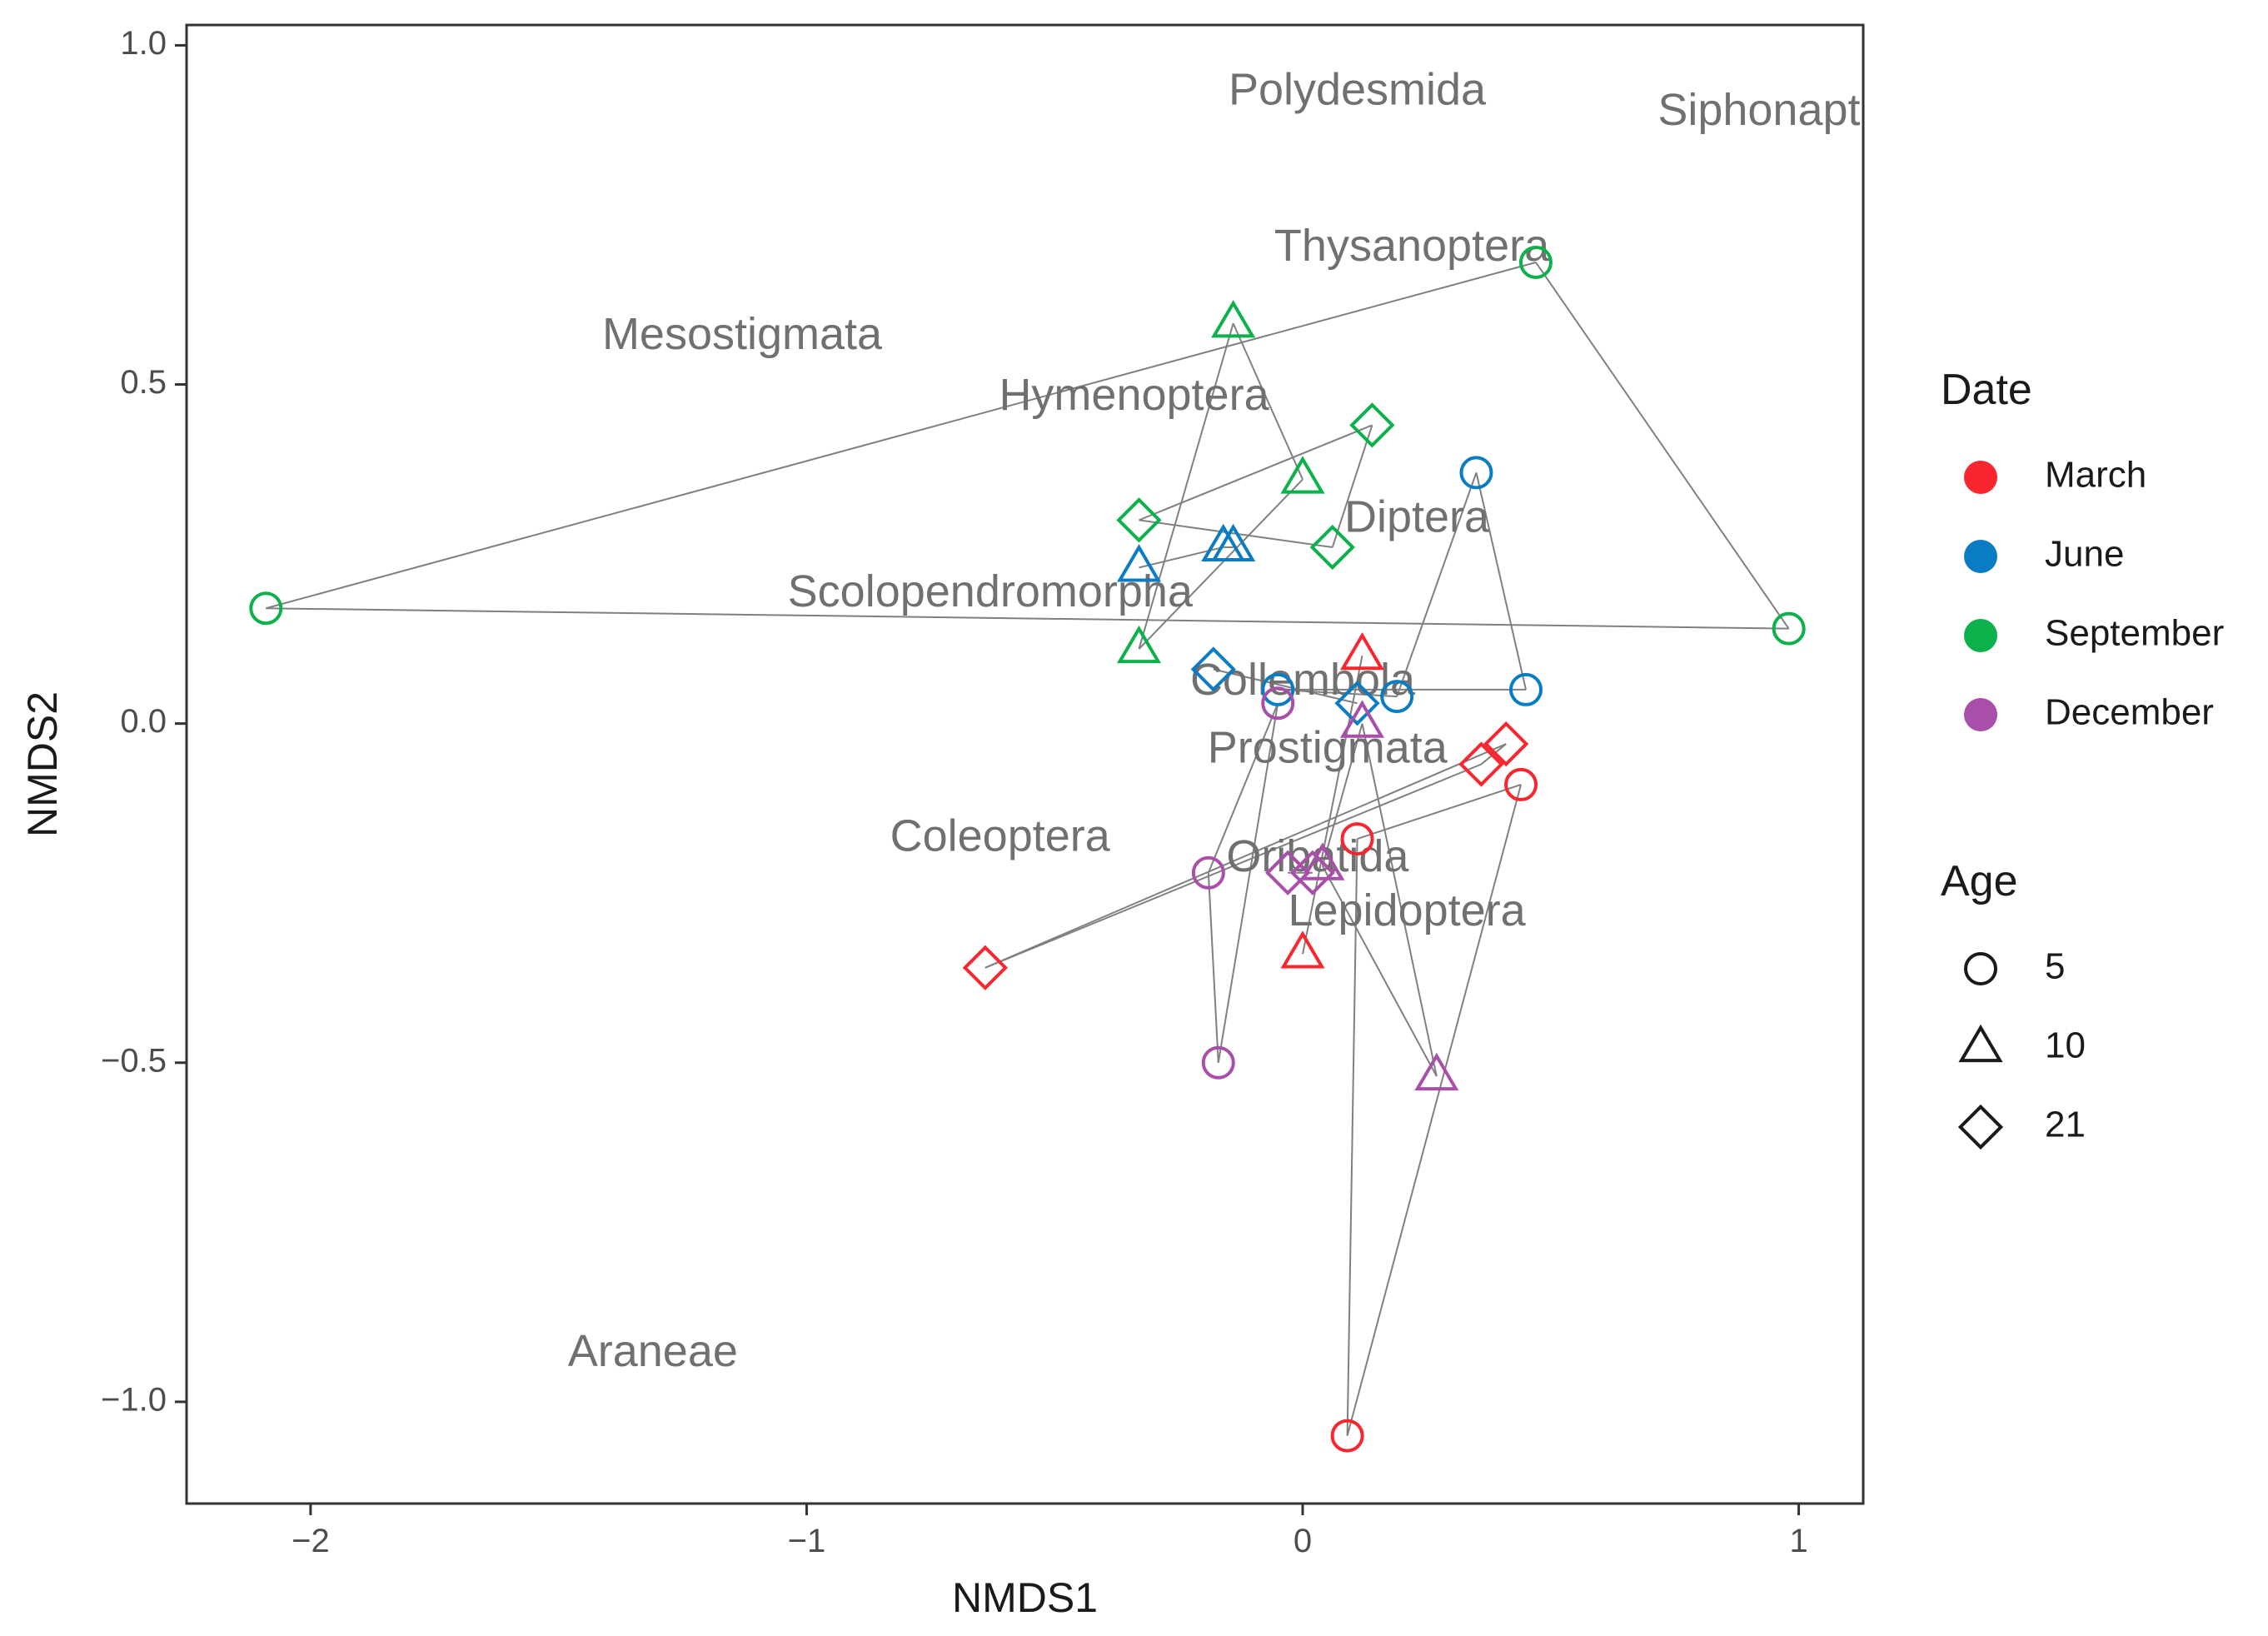 The width and height of the screenshot is (2268, 1636). Describe the element at coordinates (1980, 881) in the screenshot. I see `legend-title-age: Age` at that location.